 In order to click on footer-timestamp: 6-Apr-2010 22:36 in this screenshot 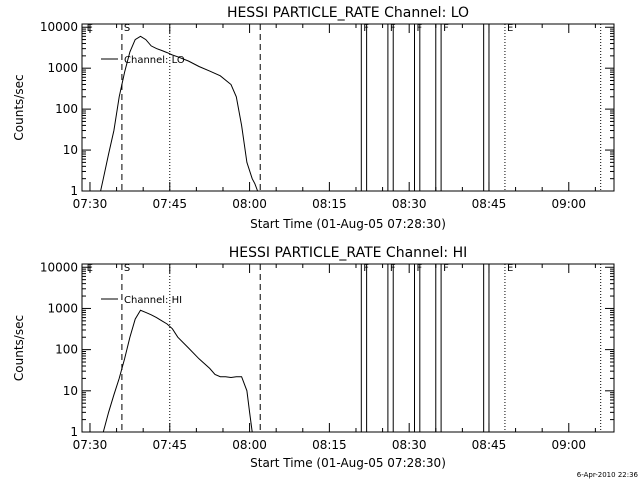, I will do `click(608, 475)`.